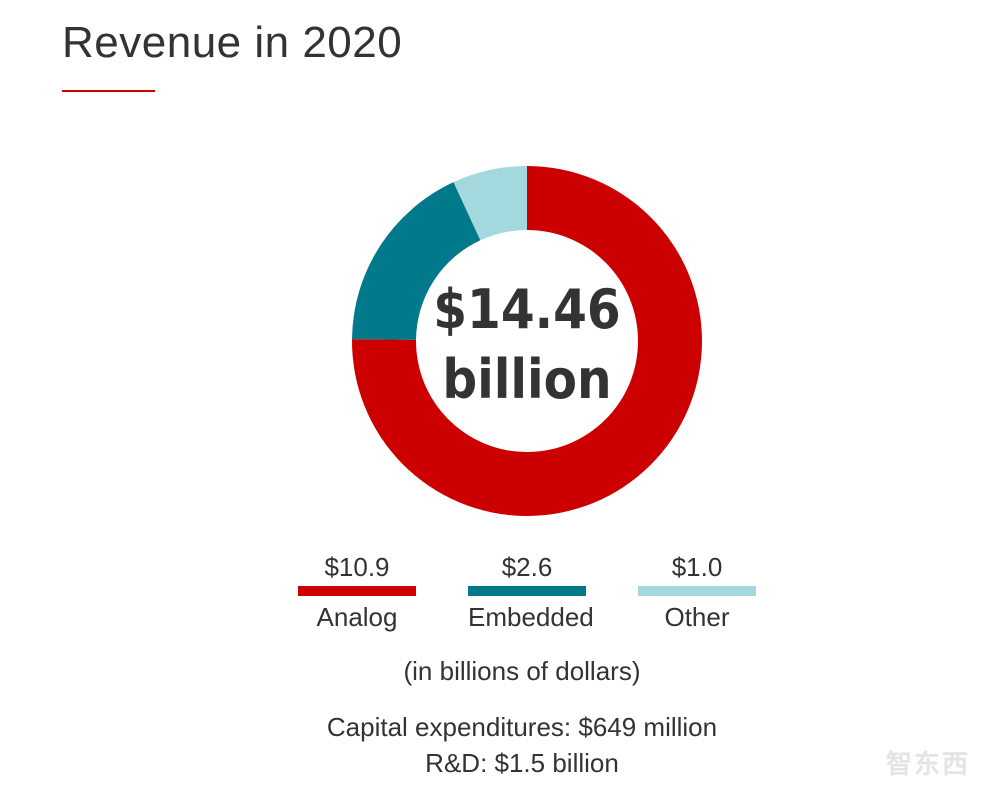 This screenshot has width=1000, height=803. Describe the element at coordinates (357, 567) in the screenshot. I see `legend-value-analog: $10.9` at that location.